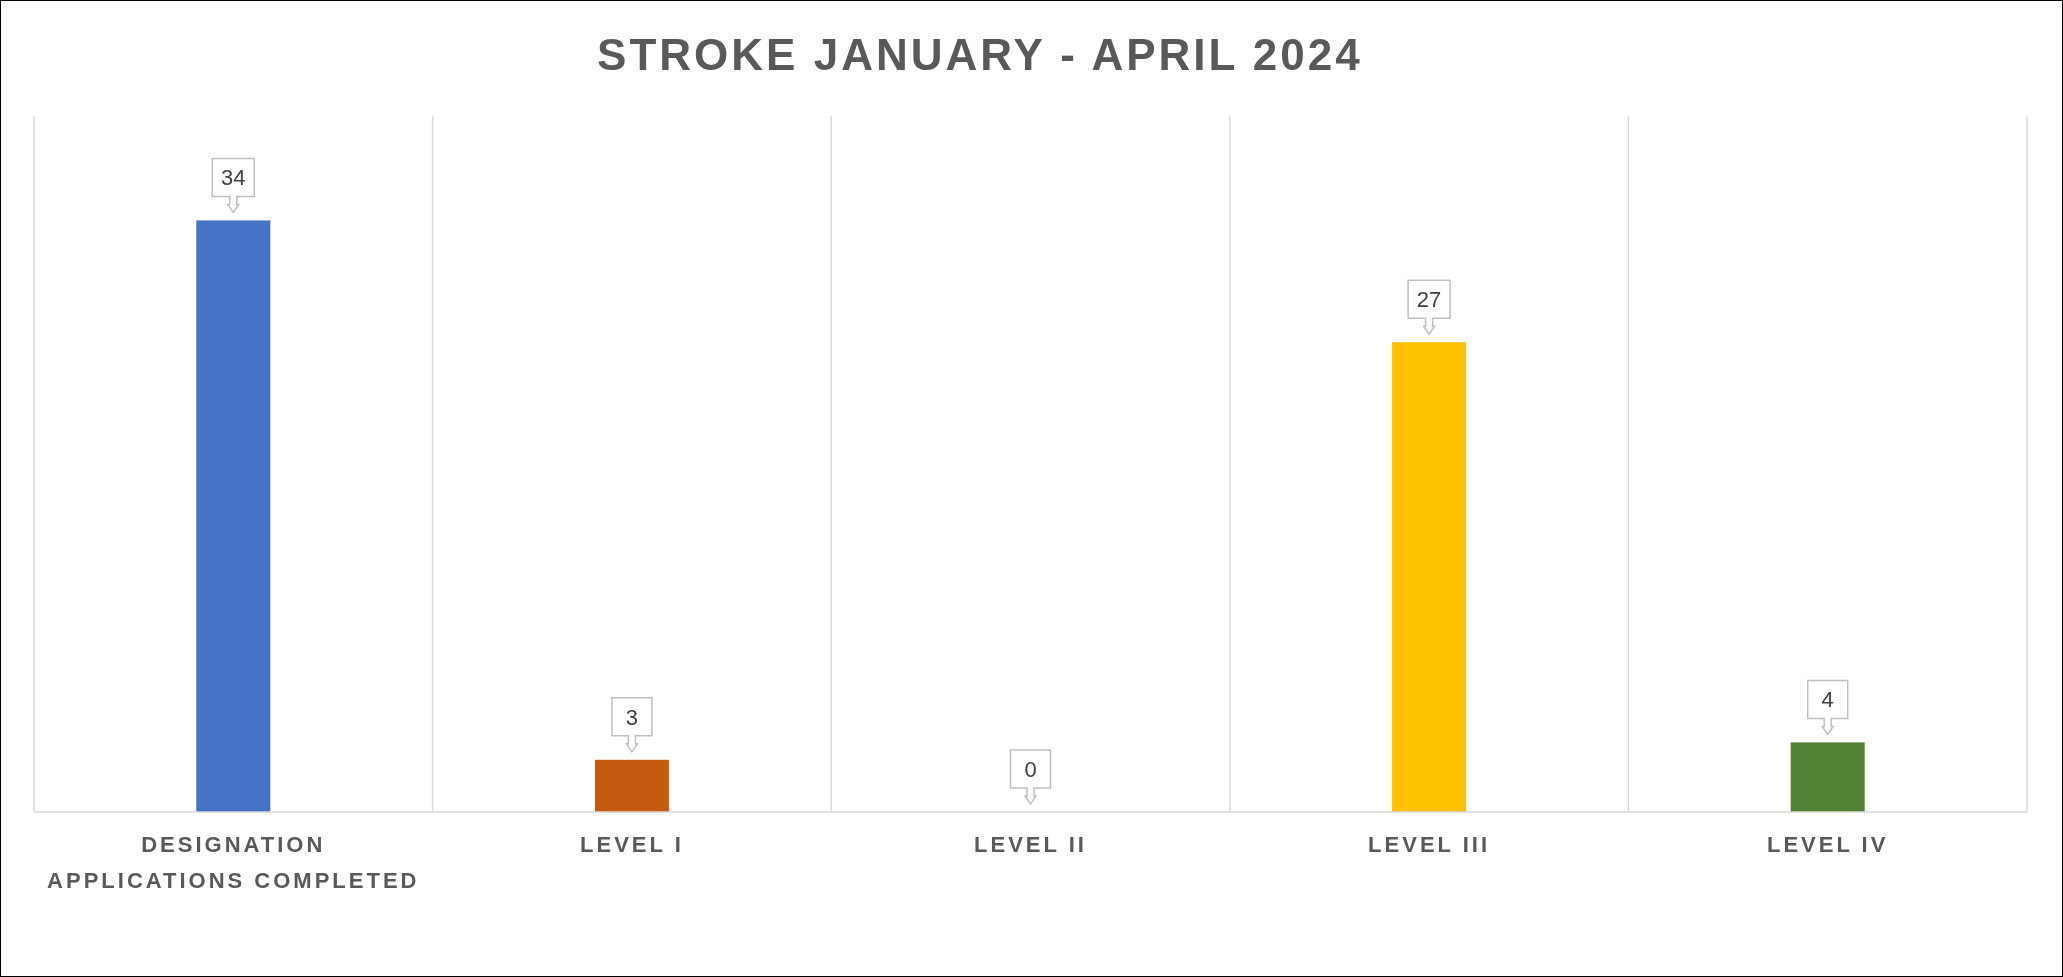  Describe the element at coordinates (1429, 300) in the screenshot. I see `data-label: 27` at that location.